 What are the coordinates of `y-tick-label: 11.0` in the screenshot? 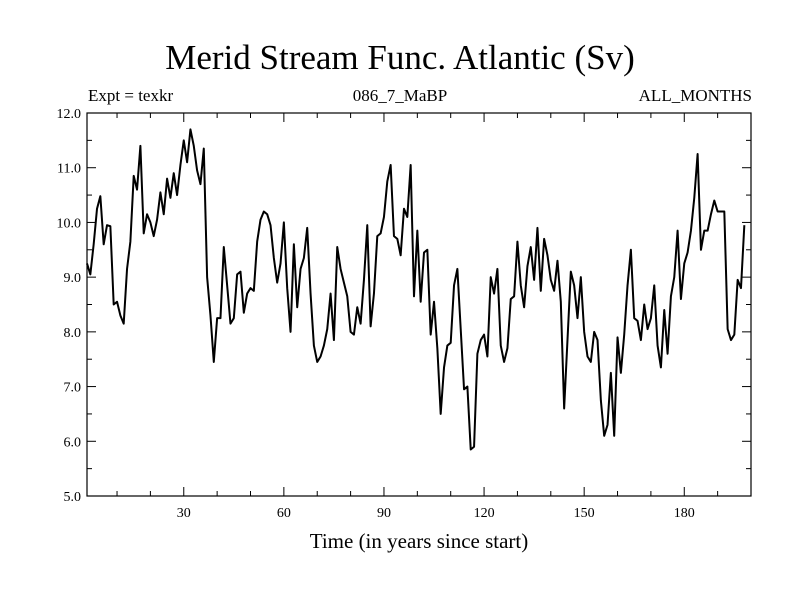 It's located at (69, 169).